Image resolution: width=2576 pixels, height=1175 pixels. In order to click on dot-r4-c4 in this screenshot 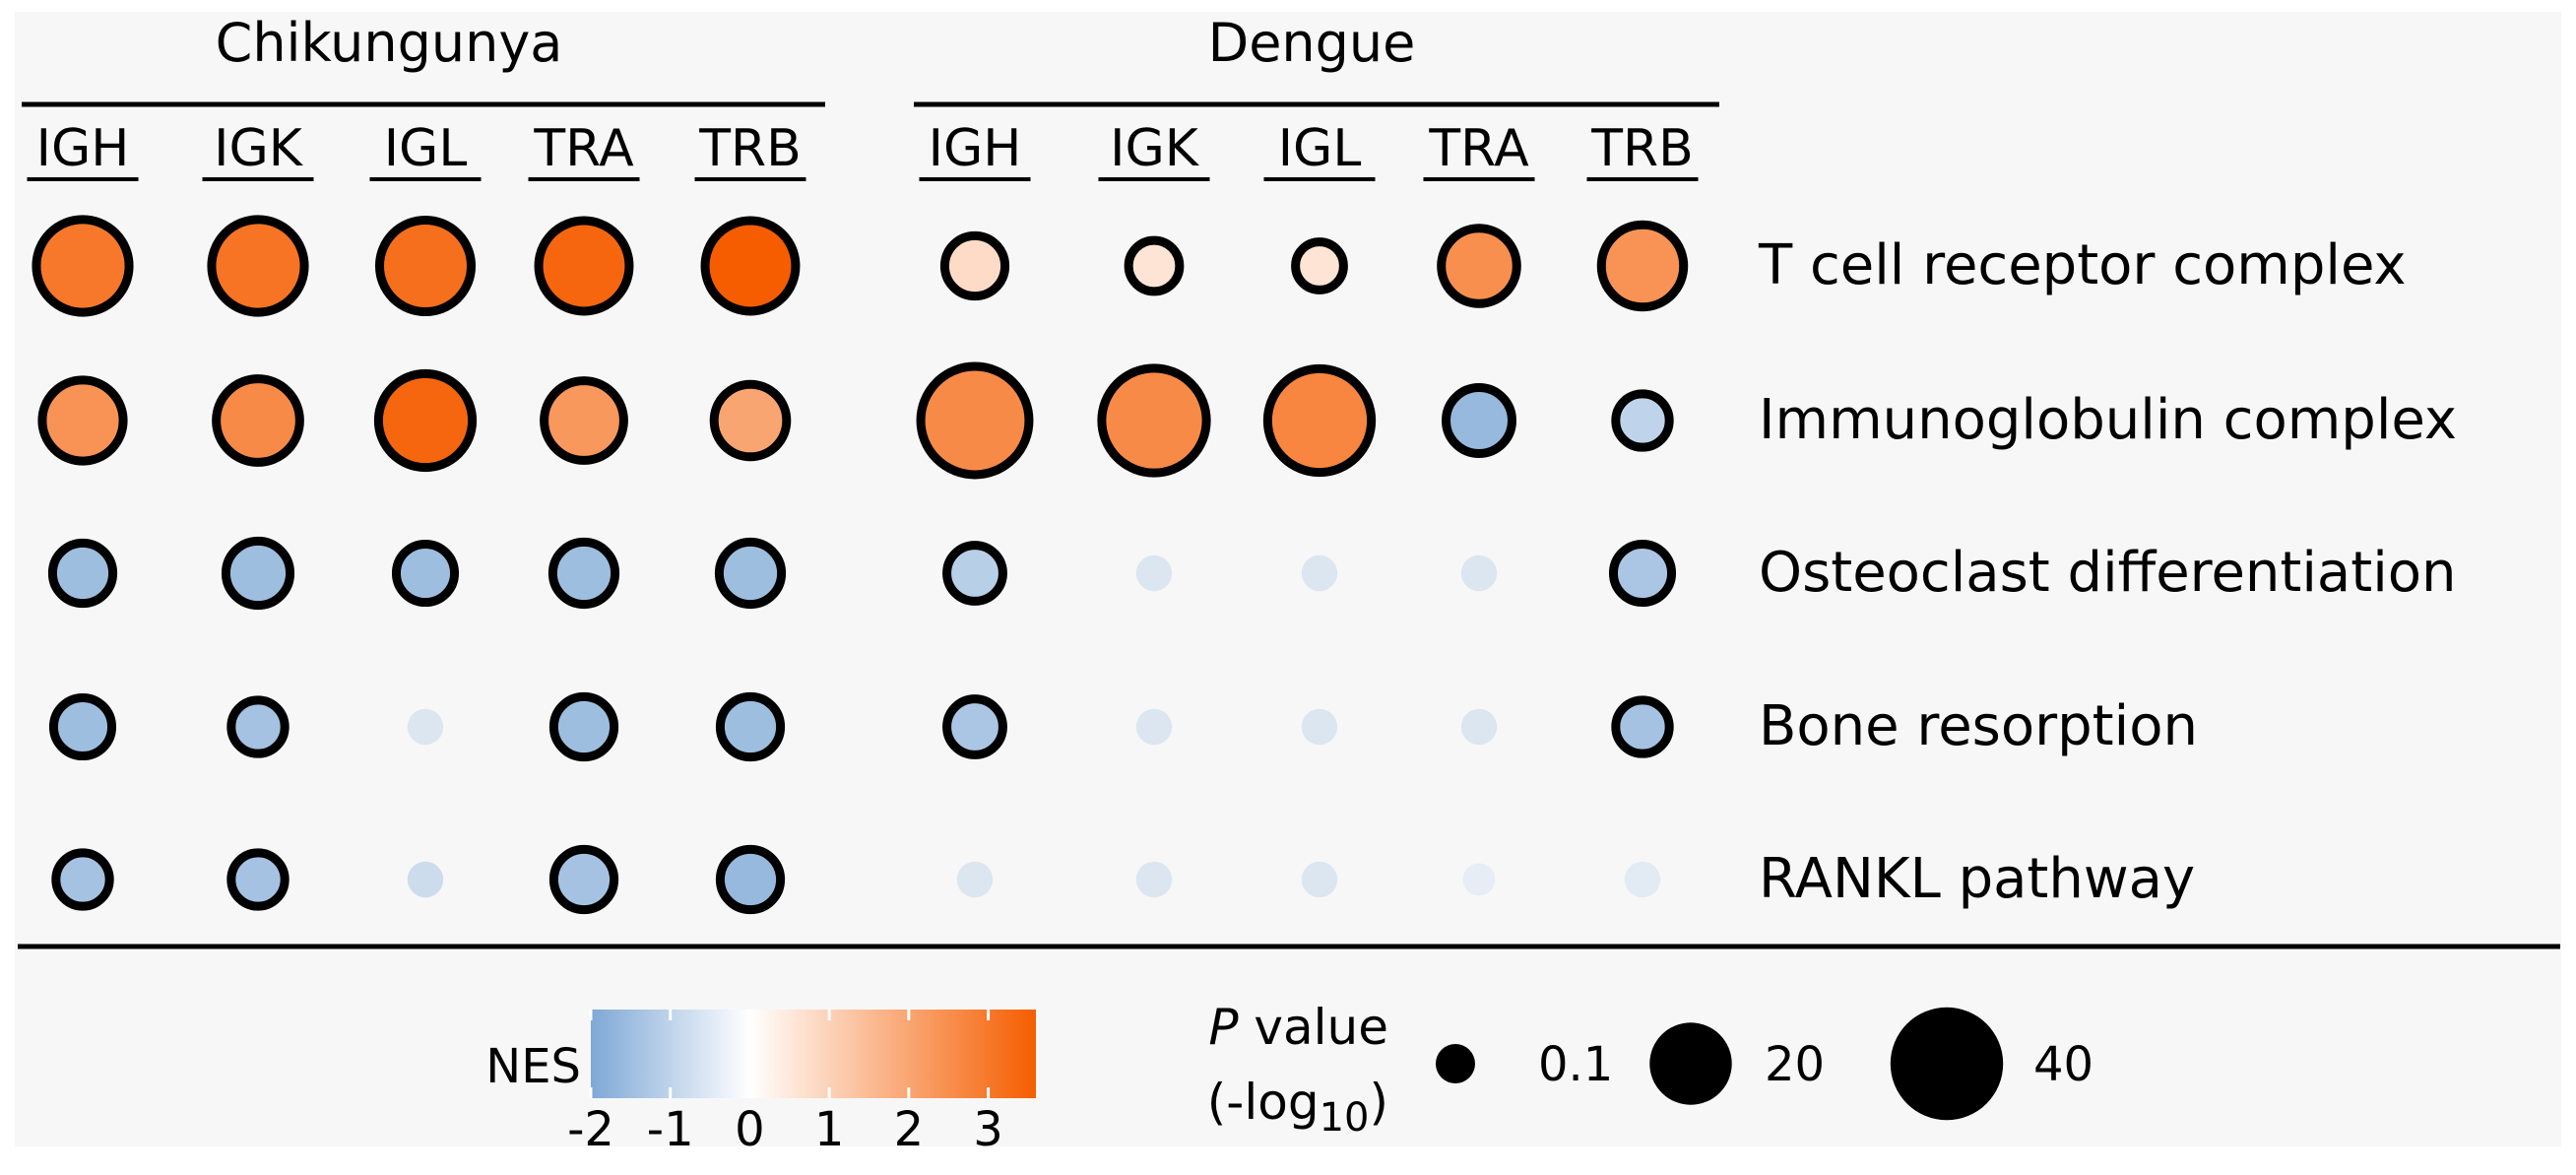, I will do `click(750, 879)`.